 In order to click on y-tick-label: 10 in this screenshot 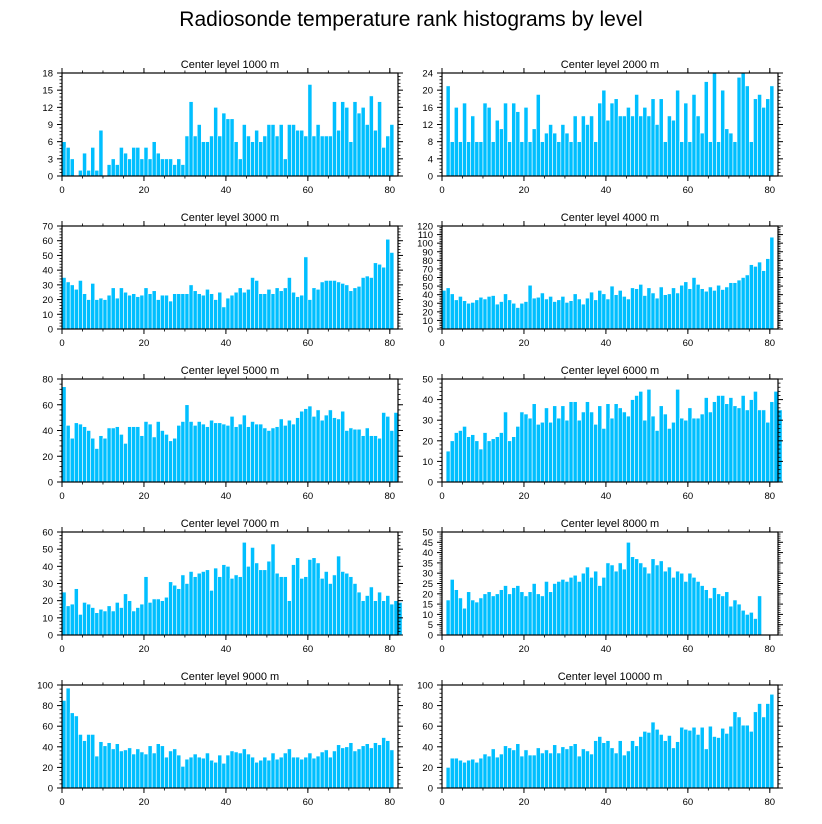, I will do `click(47, 618)`.